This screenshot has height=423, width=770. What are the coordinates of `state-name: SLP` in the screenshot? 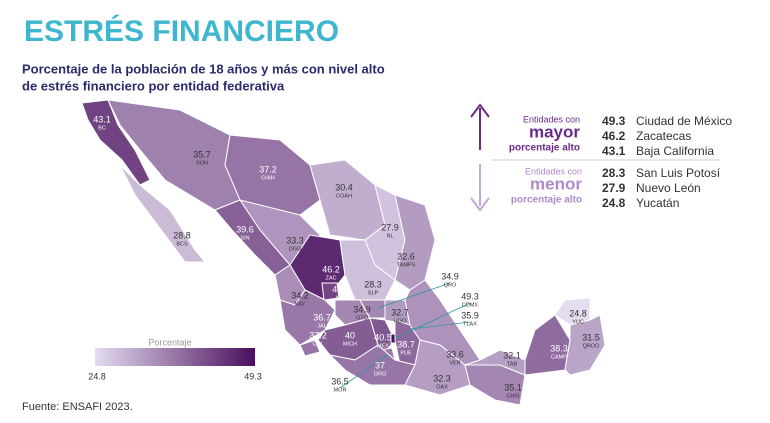 It's located at (373, 293).